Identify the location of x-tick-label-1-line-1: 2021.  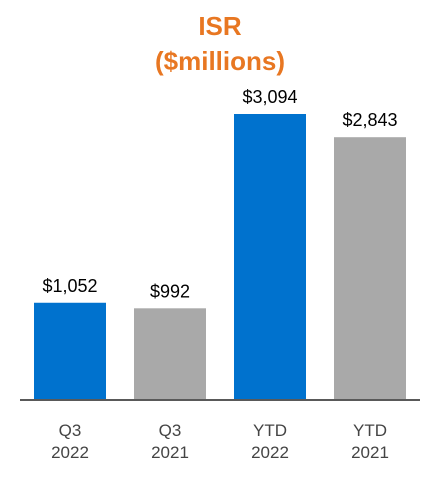
(170, 452).